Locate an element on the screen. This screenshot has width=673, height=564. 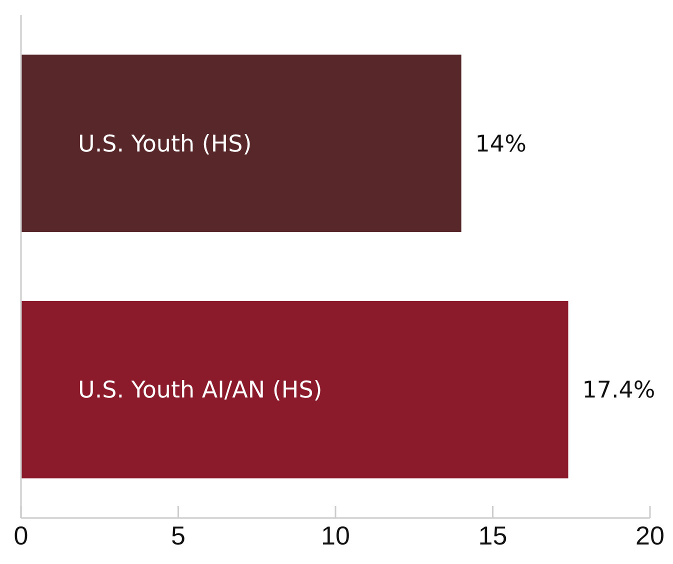
x-tick-label: 15 is located at coordinates (493, 535).